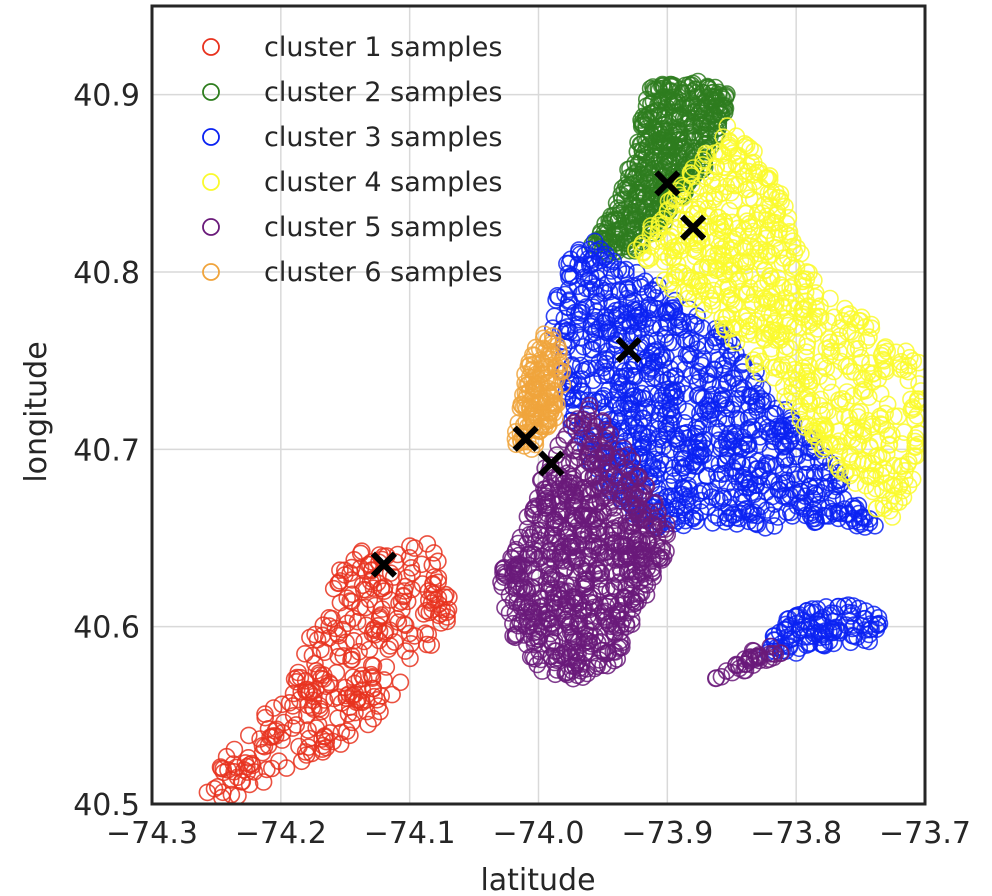 This screenshot has height=896, width=992. Describe the element at coordinates (36, 411) in the screenshot. I see `y-axis-label: longitude` at that location.